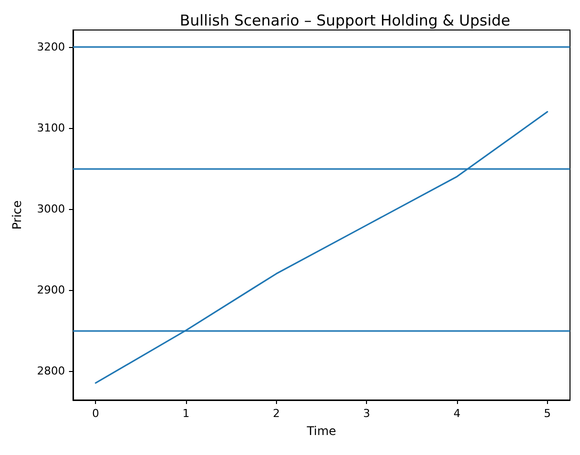 The image size is (580, 455). I want to click on y-tick-label: 3100, so click(51, 127).